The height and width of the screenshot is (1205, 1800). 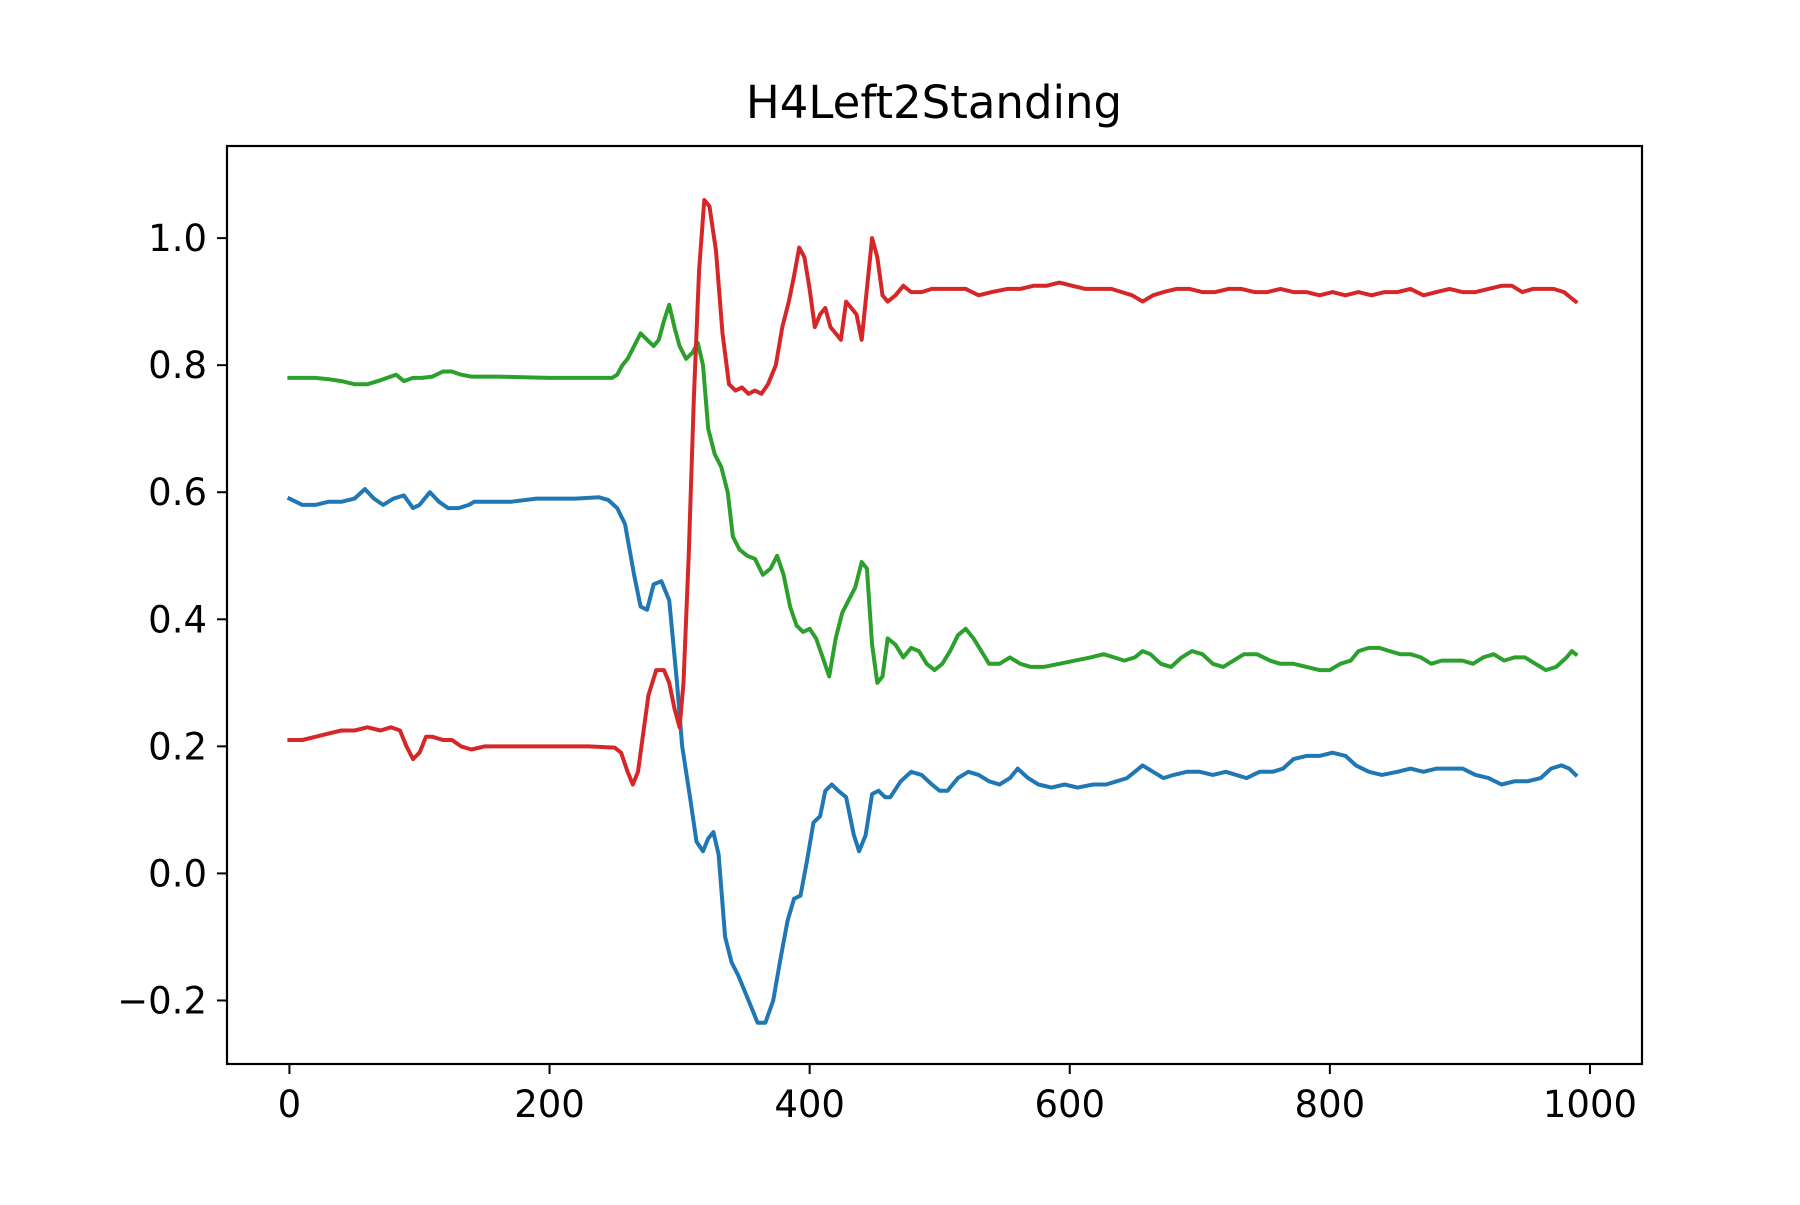 What do you see at coordinates (1590, 1104) in the screenshot?
I see `x-tick-label: 1000` at bounding box center [1590, 1104].